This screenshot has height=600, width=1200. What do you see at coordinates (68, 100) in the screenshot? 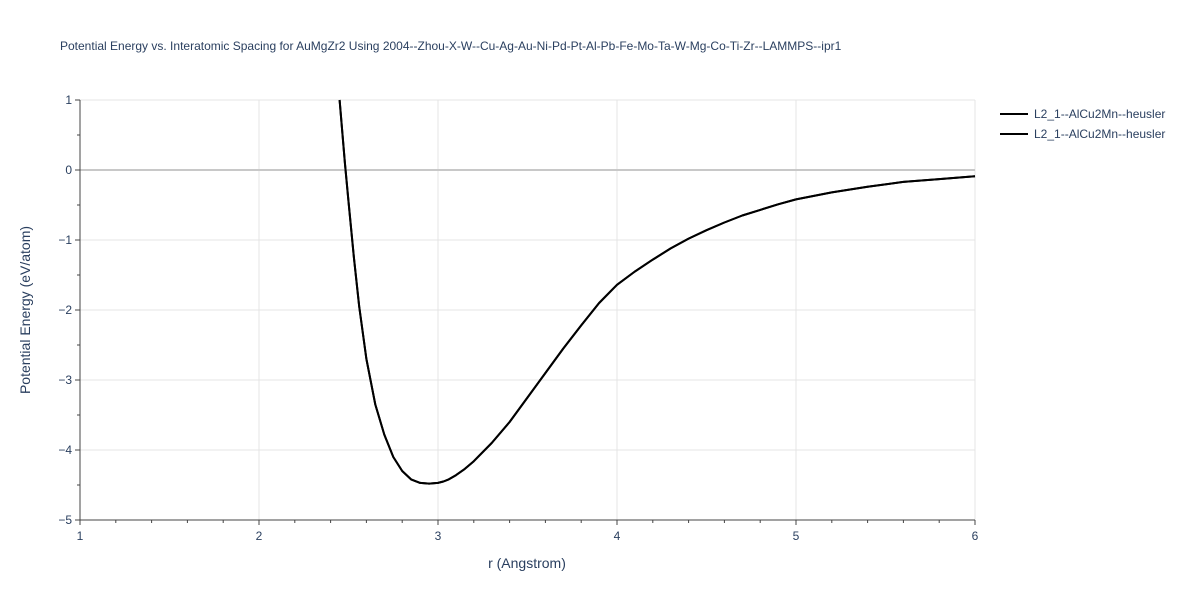
I see `y-tick-label: 1` at bounding box center [68, 100].